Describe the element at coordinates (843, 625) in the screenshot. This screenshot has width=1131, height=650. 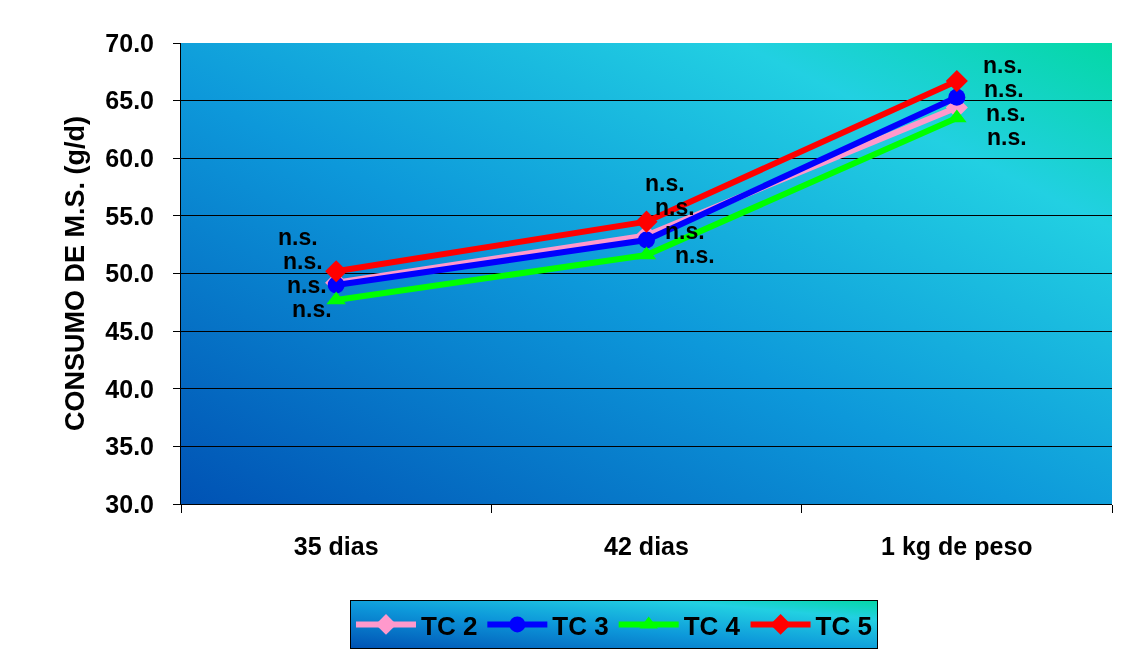
I see `legend-label: TC 5` at that location.